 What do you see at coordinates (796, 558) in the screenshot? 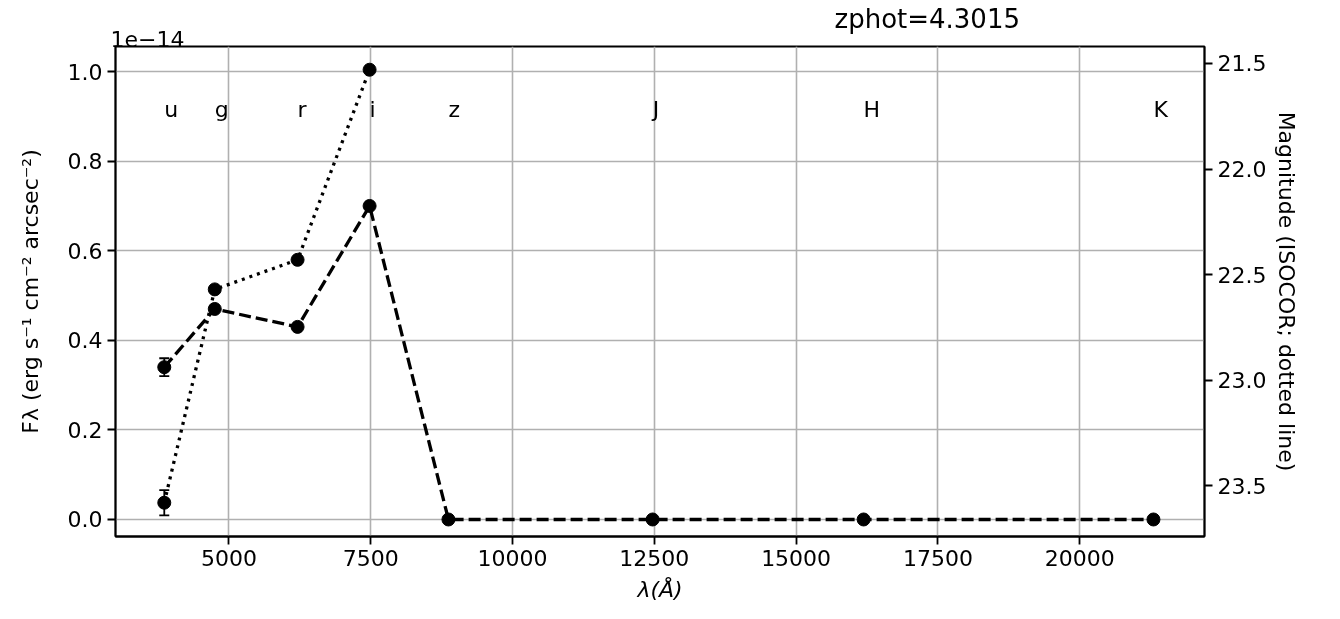
I see `x-tick-label: 15000` at bounding box center [796, 558].